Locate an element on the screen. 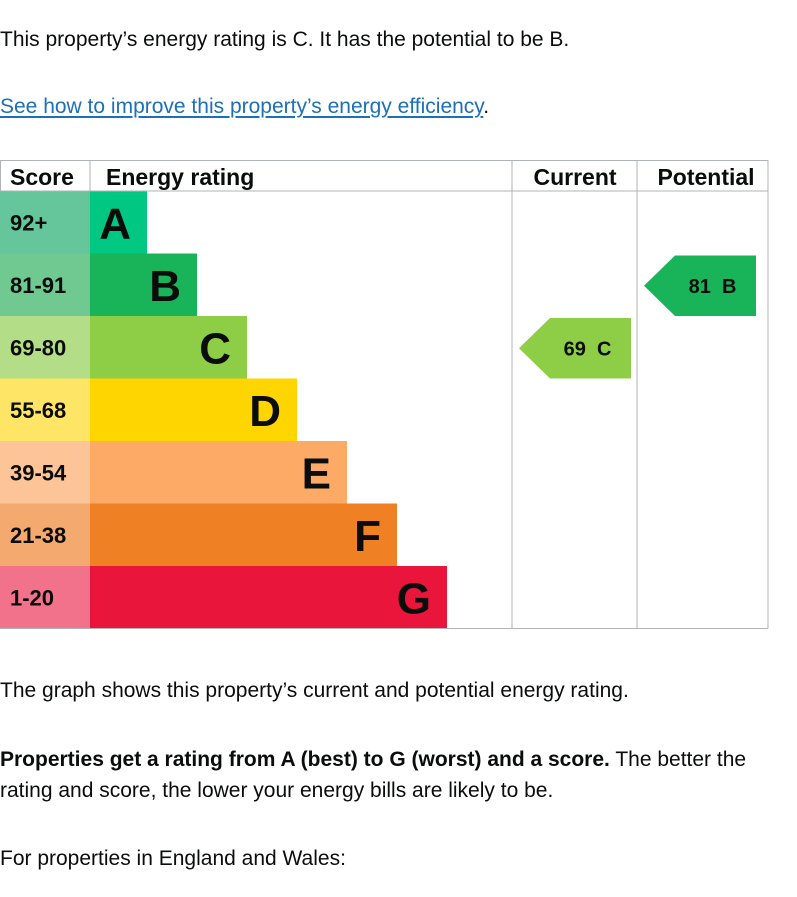 This screenshot has height=897, width=797. score-label-b: 81-91 is located at coordinates (38, 285).